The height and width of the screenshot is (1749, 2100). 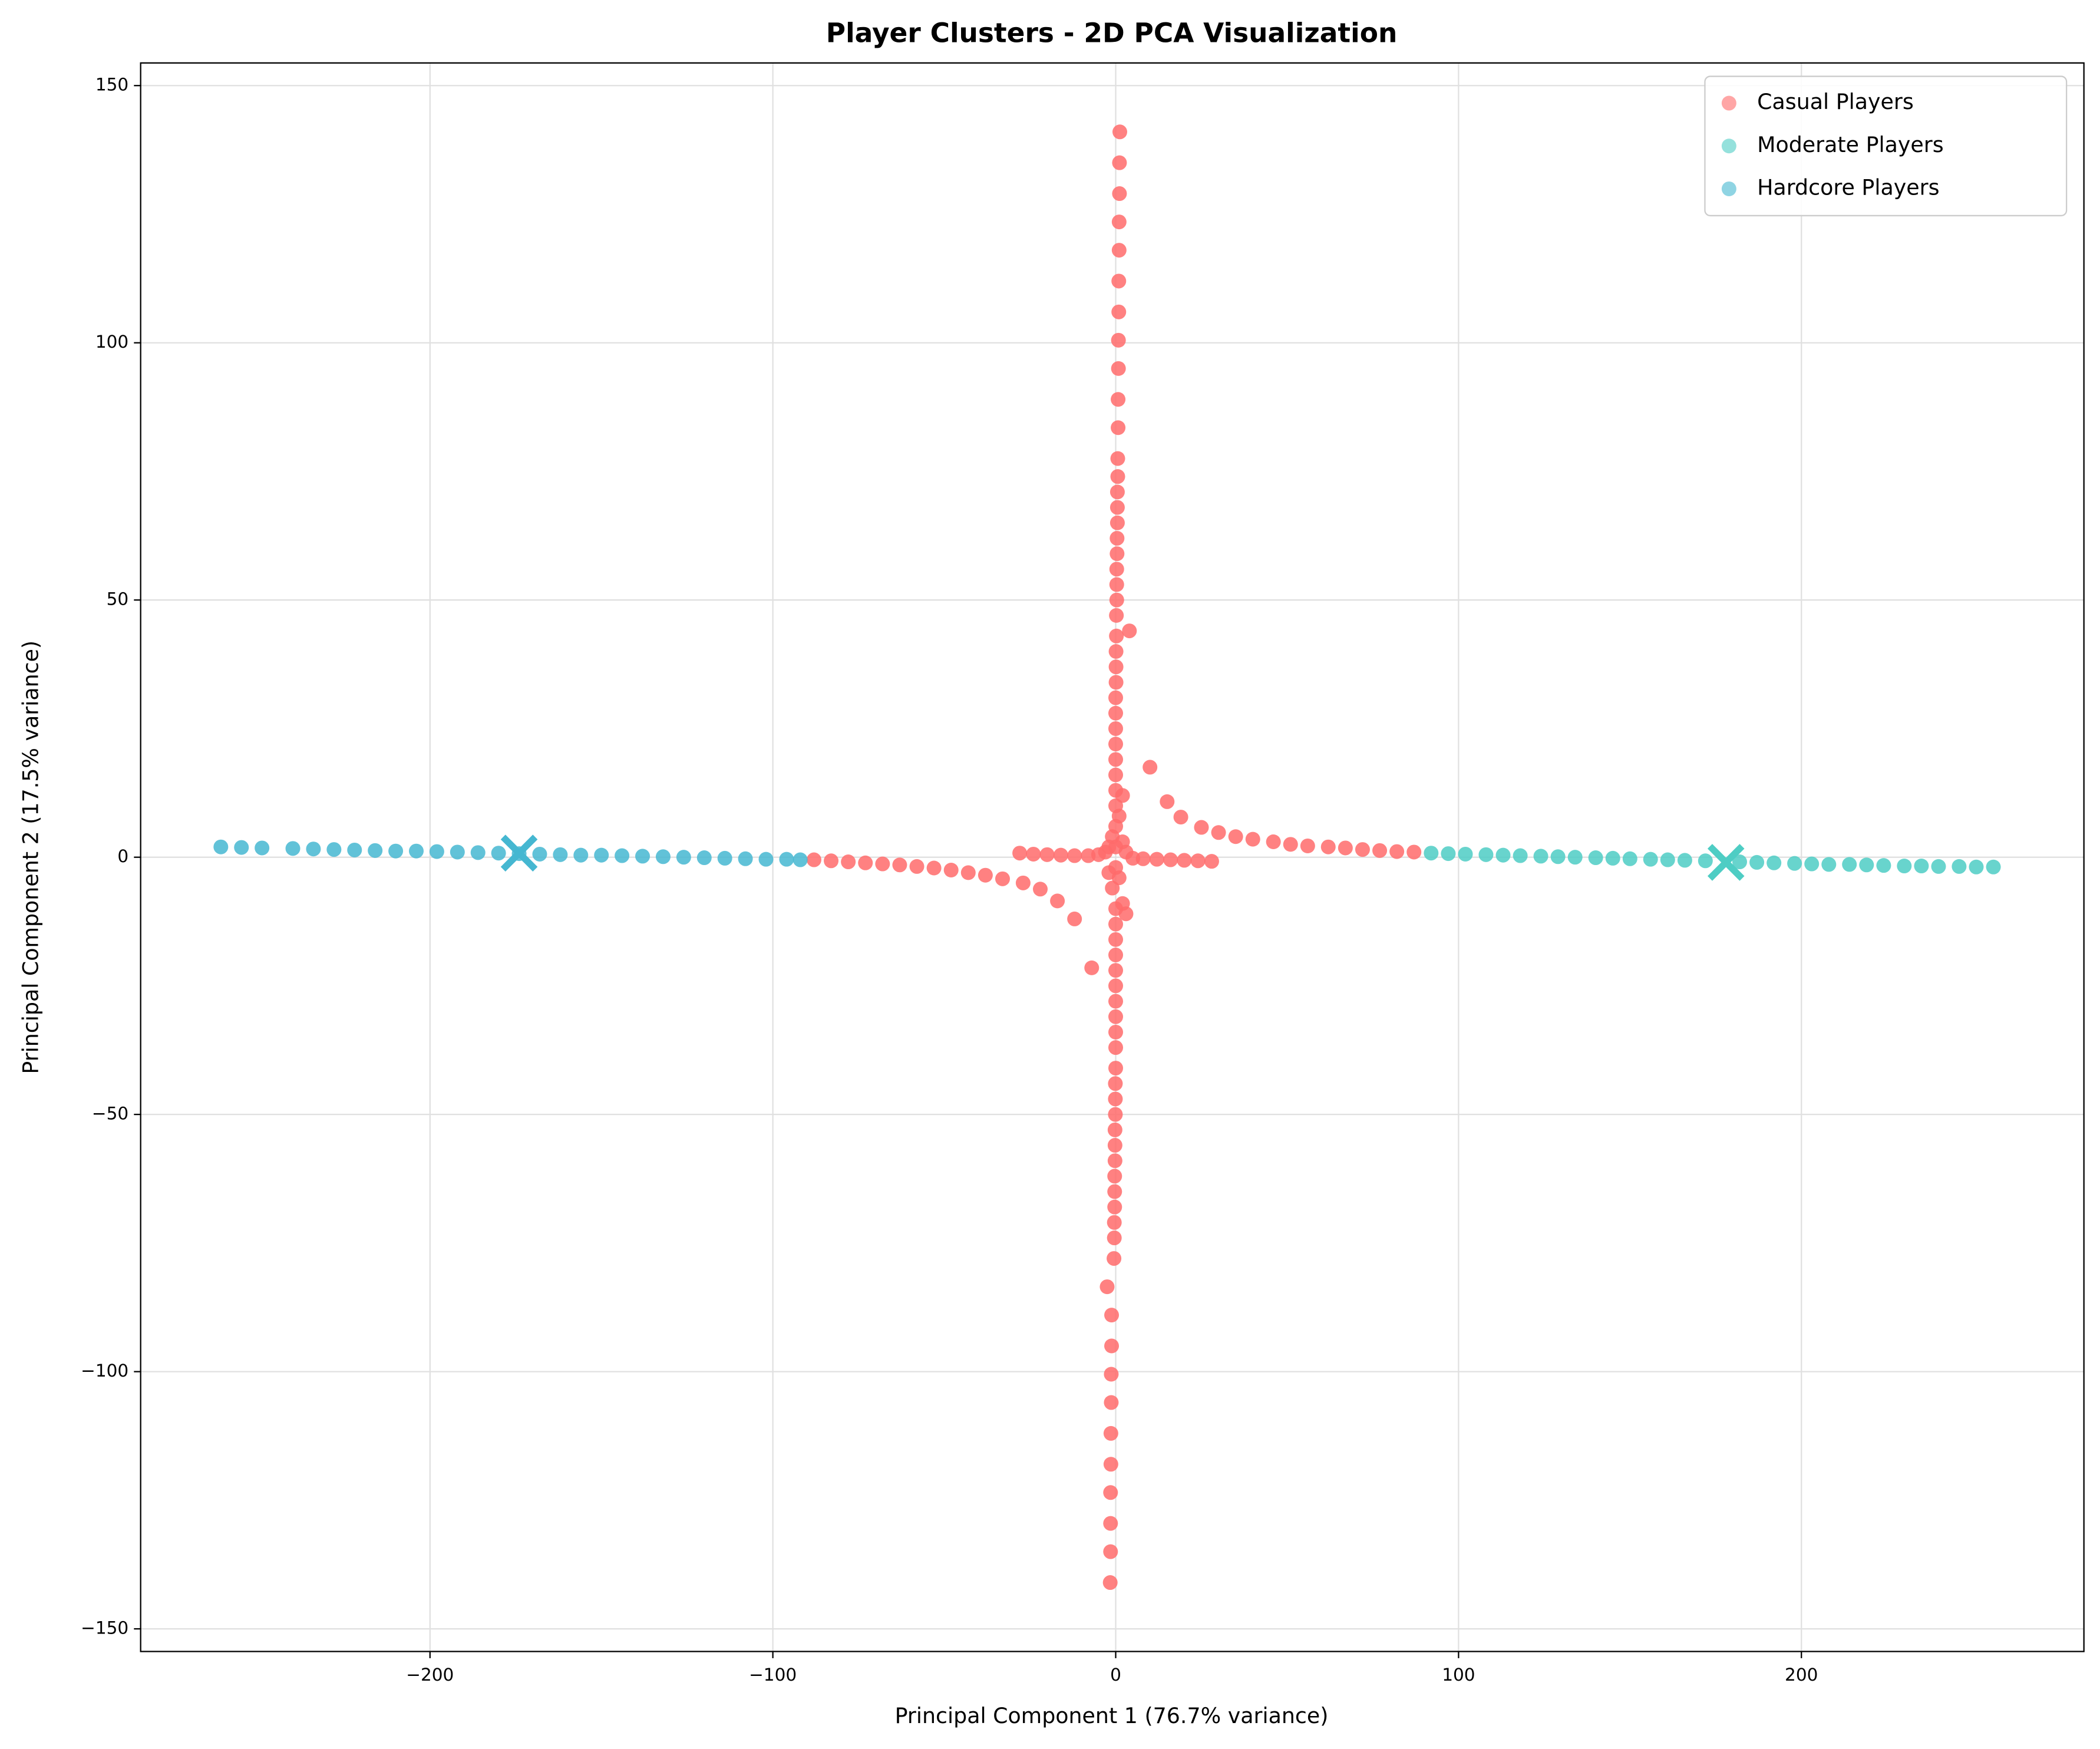 What do you see at coordinates (1115, 1675) in the screenshot?
I see `x-tick-label: 0` at bounding box center [1115, 1675].